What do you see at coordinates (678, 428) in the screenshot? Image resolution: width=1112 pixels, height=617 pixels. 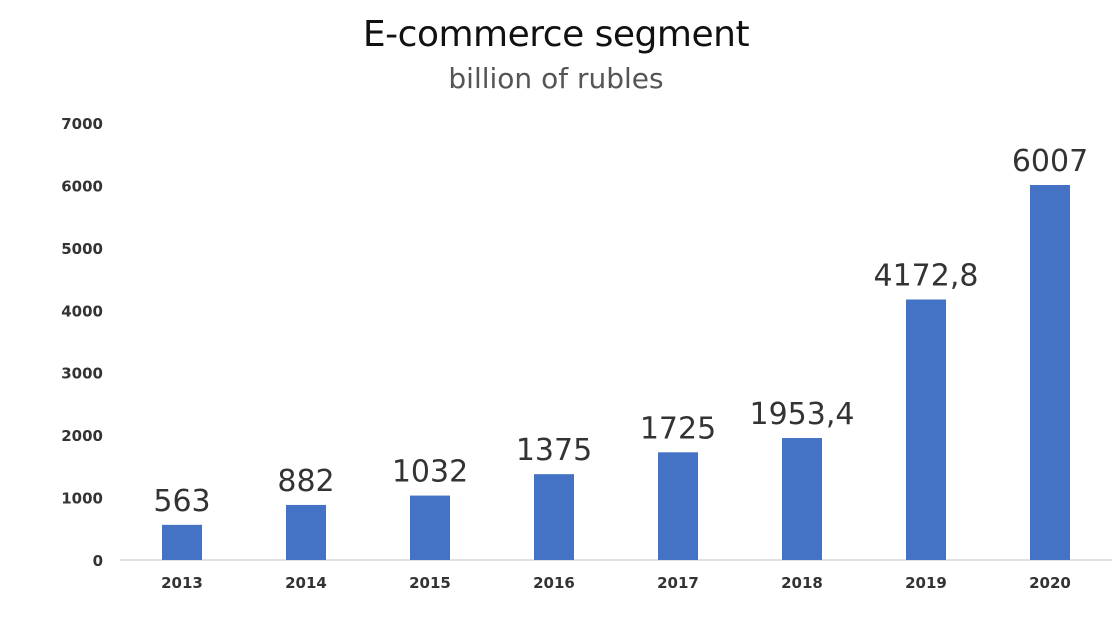 I see `data-label-2017: 1725` at bounding box center [678, 428].